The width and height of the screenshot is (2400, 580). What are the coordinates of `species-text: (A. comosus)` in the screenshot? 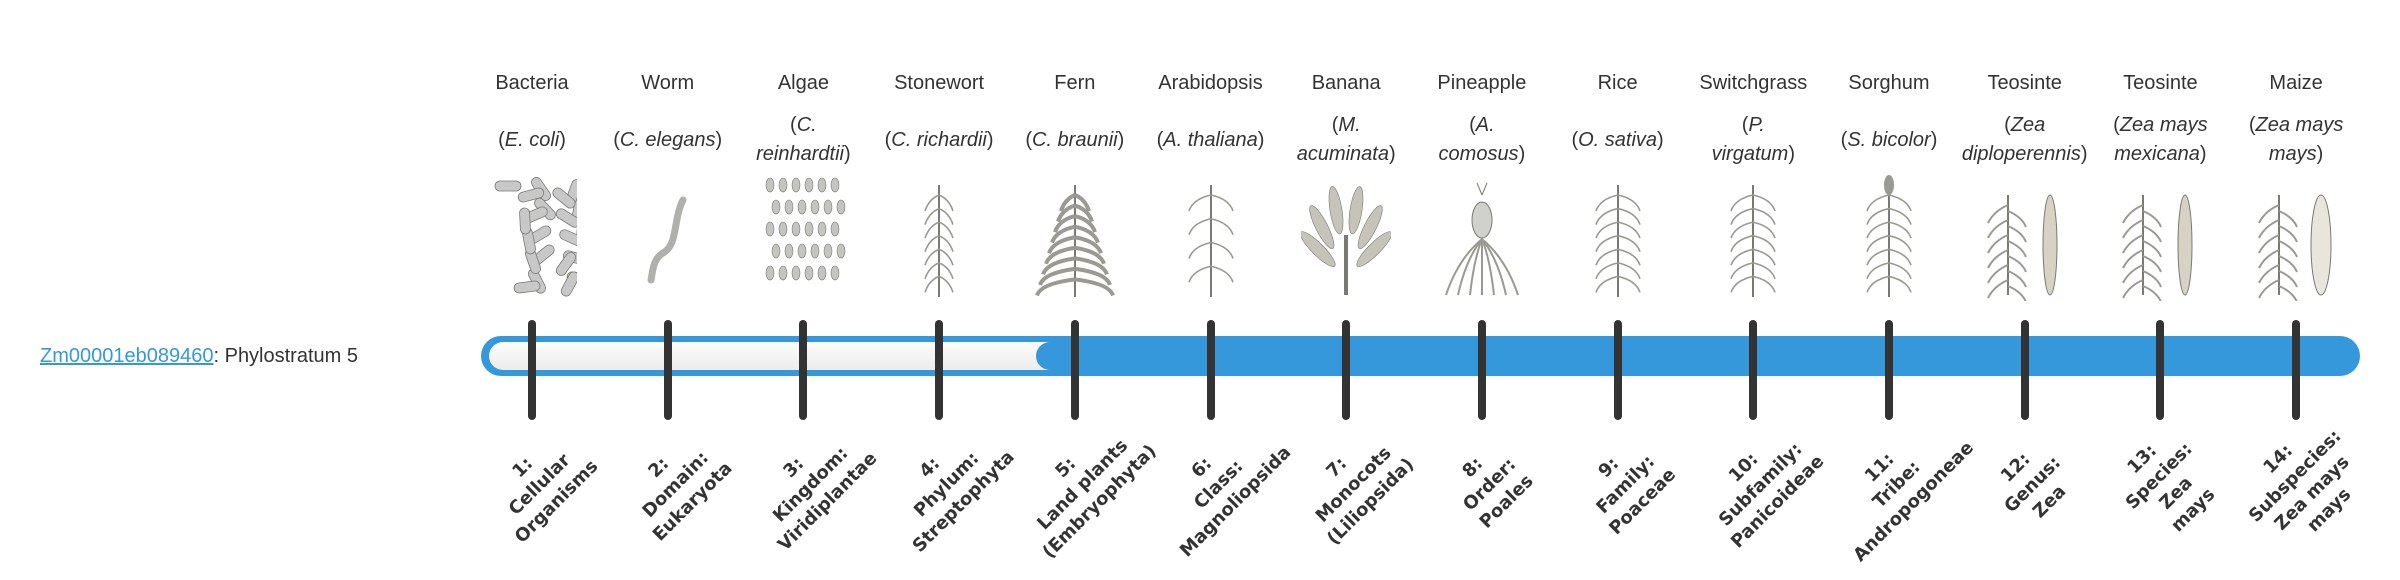 It's located at (1482, 139).